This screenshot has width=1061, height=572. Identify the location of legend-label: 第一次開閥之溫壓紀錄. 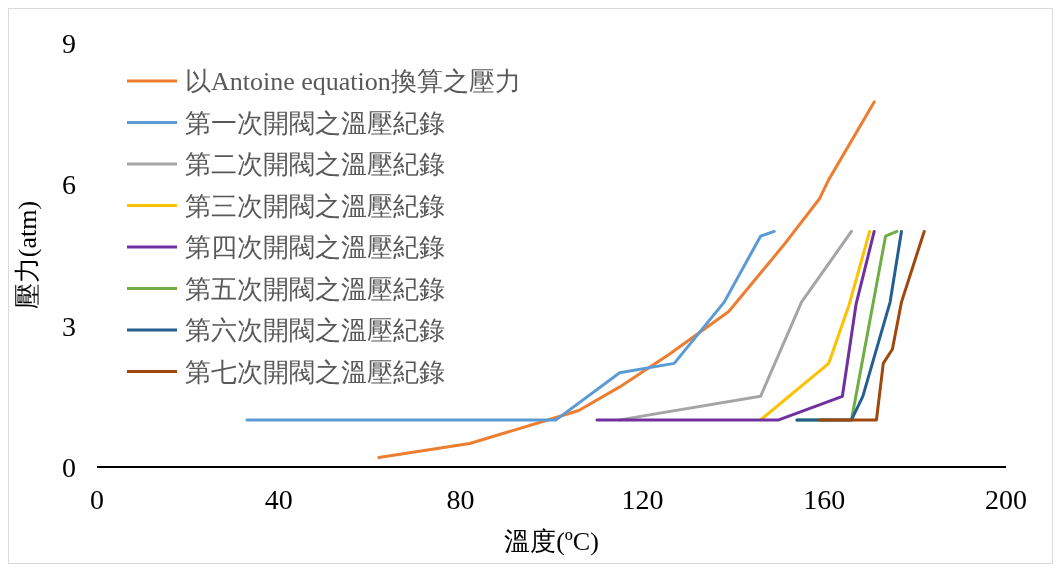
(315, 123).